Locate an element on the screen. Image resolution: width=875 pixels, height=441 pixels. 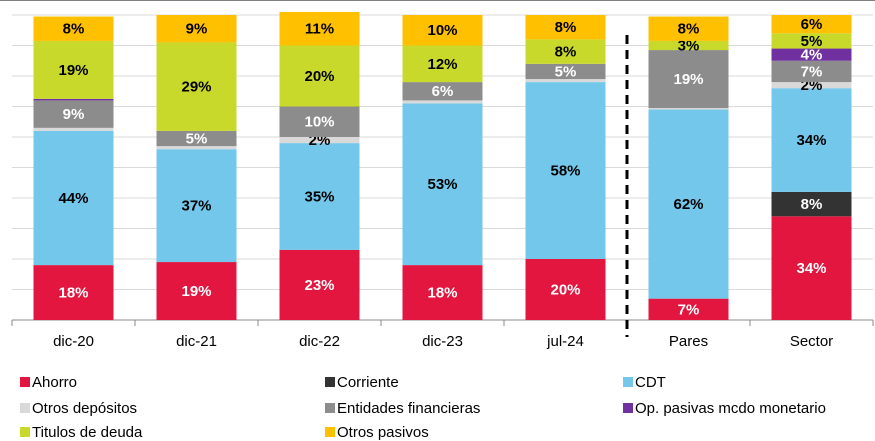
data-label: 29% is located at coordinates (196, 87).